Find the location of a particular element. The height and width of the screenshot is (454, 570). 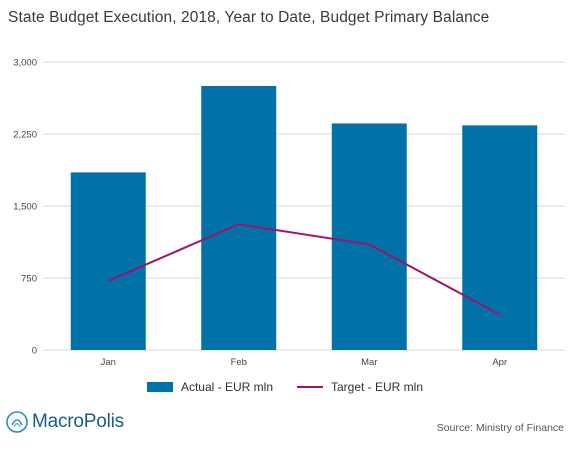

brand-logo: MacroPolis is located at coordinates (65, 422).